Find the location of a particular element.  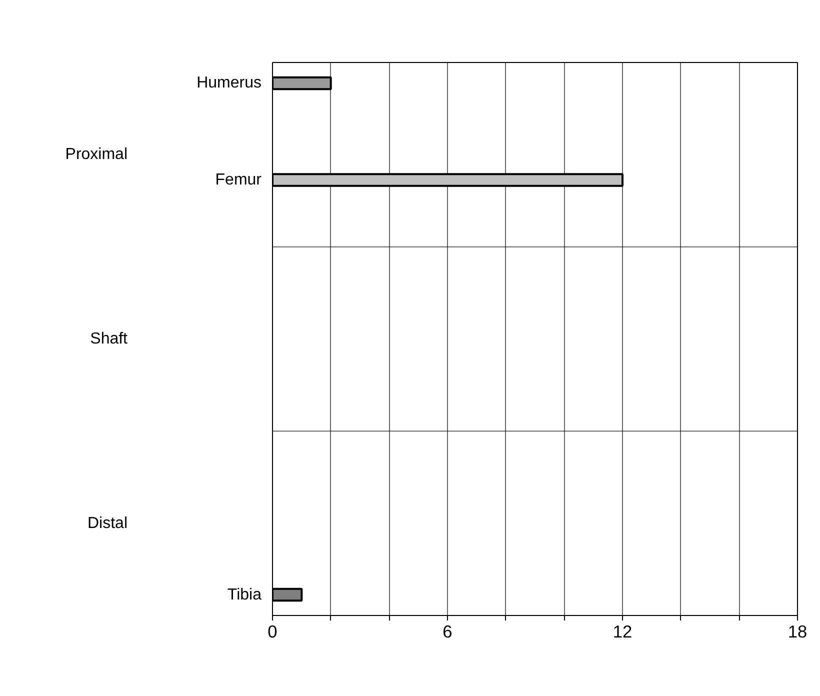

x-tick-label: 0 is located at coordinates (273, 632).